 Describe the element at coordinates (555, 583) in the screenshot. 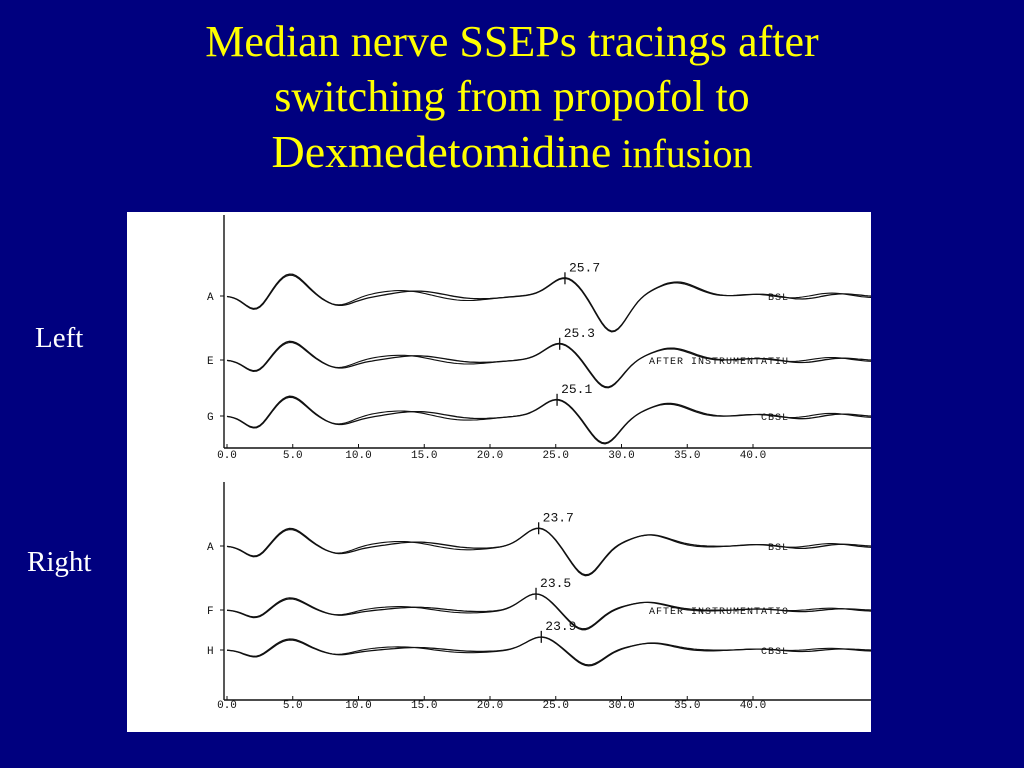

I see `right-peak-label: 23.5` at that location.